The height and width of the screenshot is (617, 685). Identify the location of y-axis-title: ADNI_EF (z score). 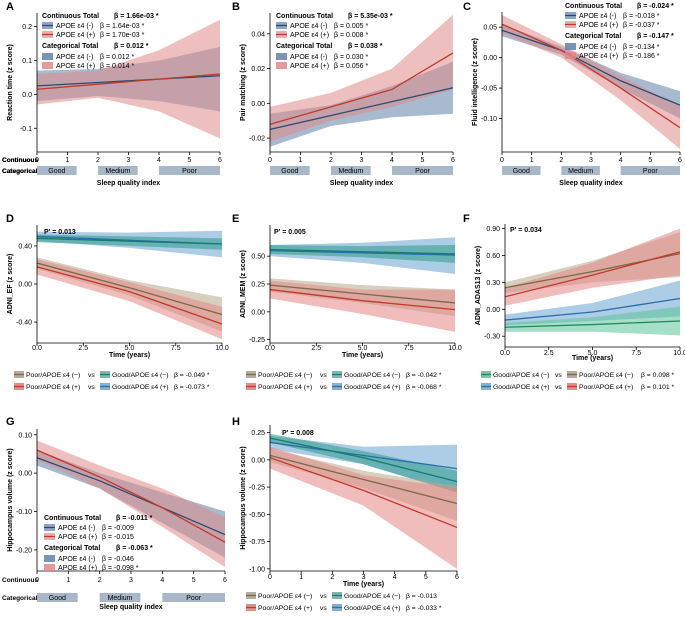
(10, 284).